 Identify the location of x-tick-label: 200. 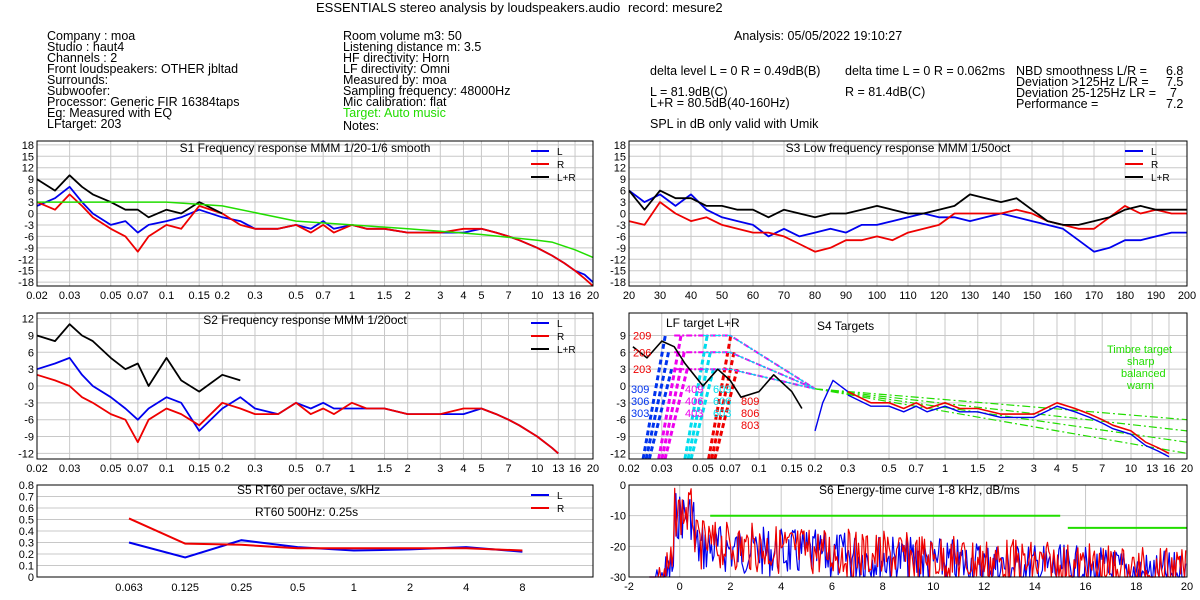
(1187, 296).